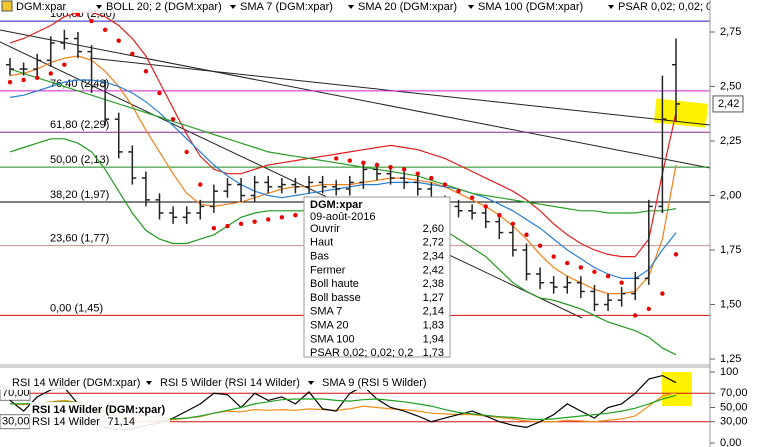  I want to click on tooltip-label: Boll haute, so click(334, 284).